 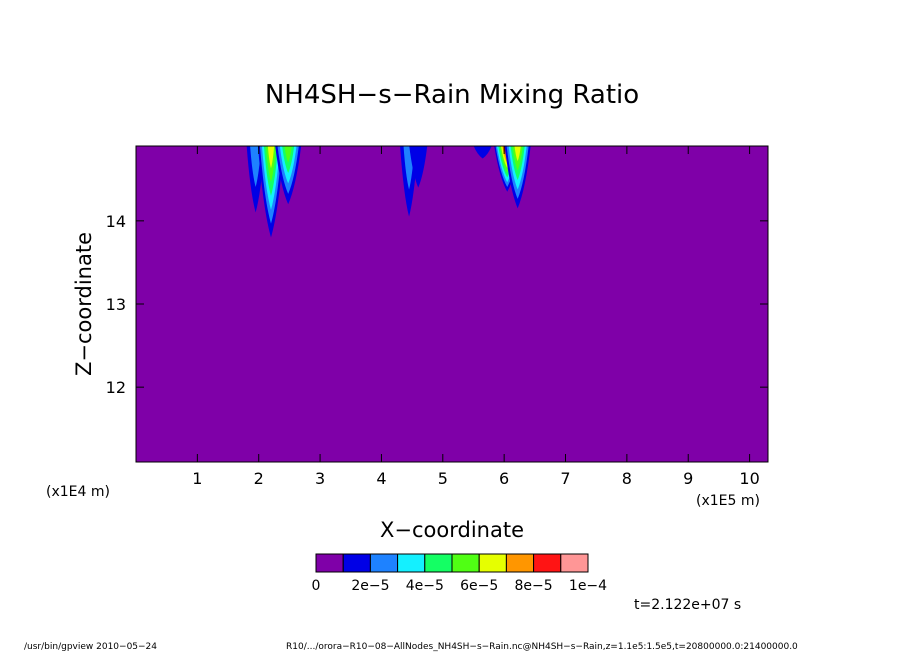 I want to click on x-tick-label: 9, so click(x=688, y=478).